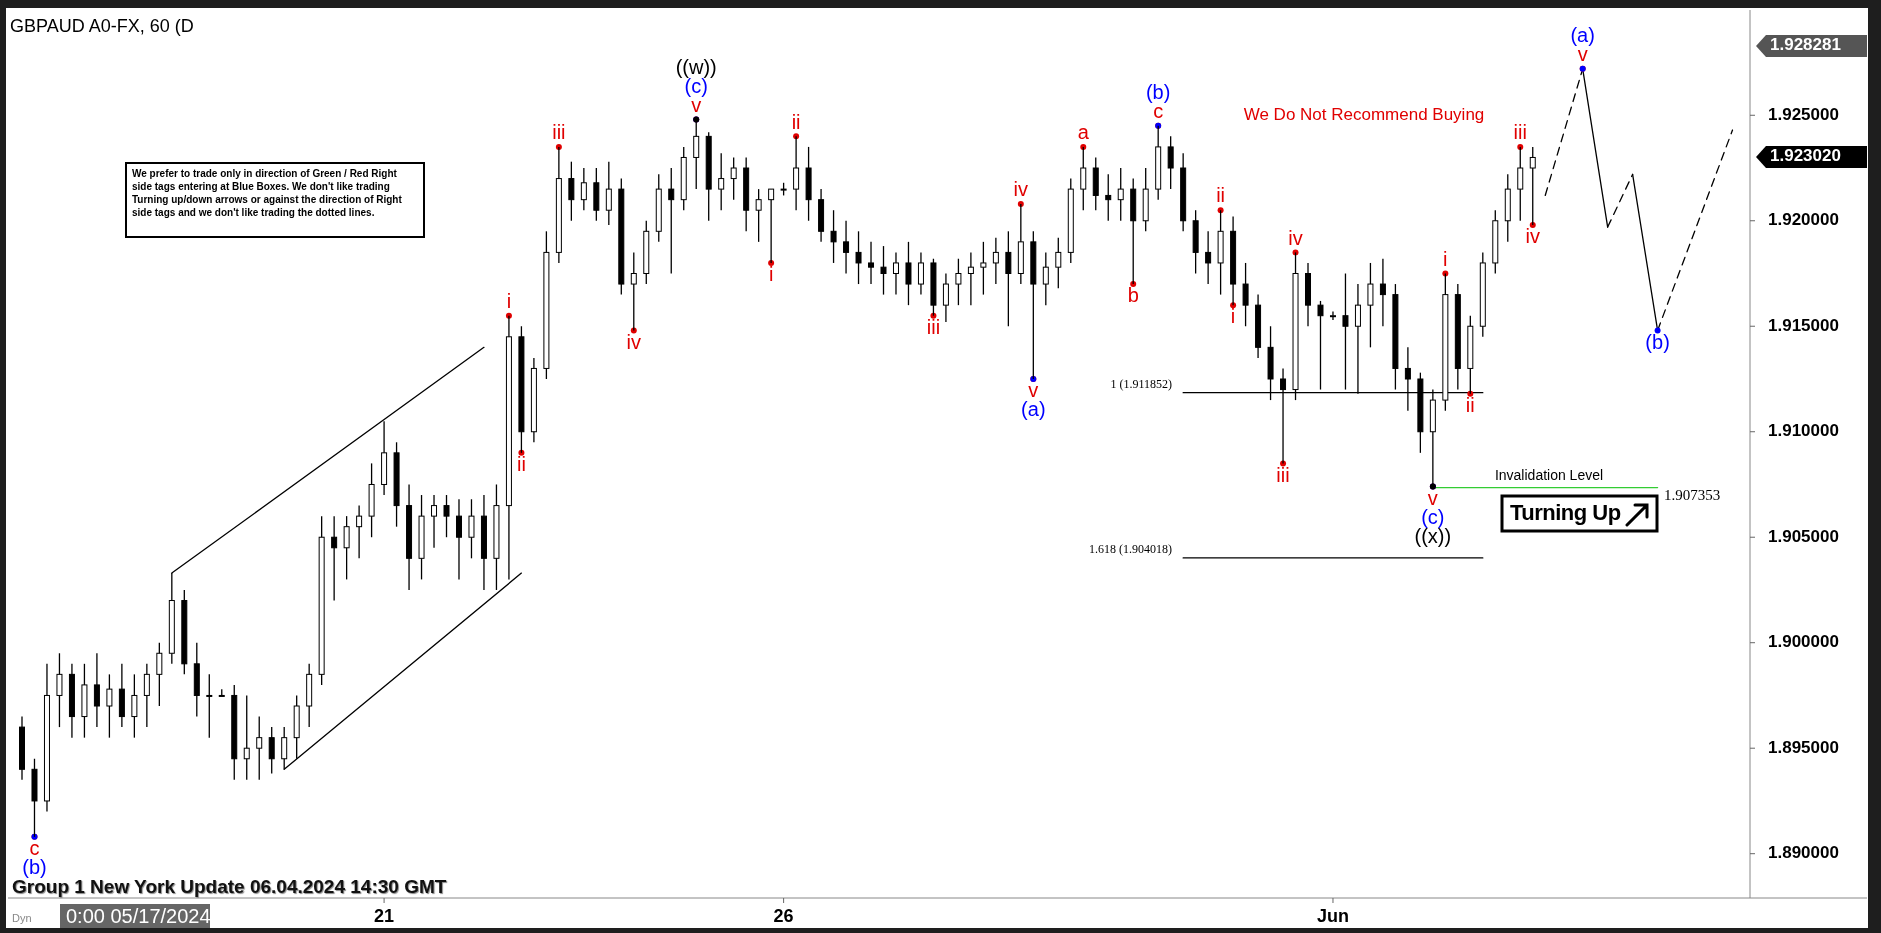 The width and height of the screenshot is (1881, 933). What do you see at coordinates (22, 918) in the screenshot?
I see `text: Dyn` at bounding box center [22, 918].